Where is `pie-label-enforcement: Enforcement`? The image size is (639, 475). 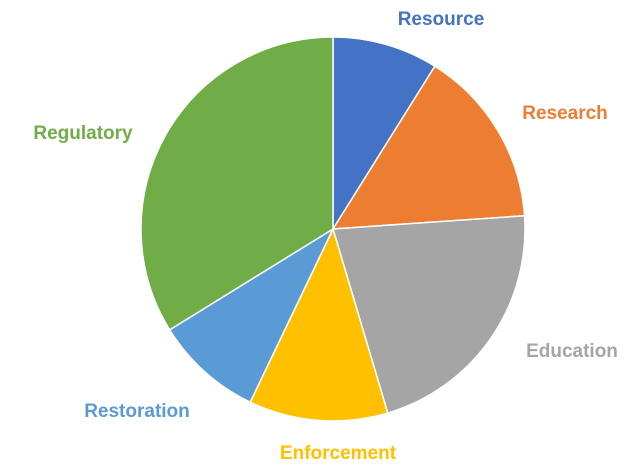
pie-label-enforcement: Enforcement is located at coordinates (338, 453).